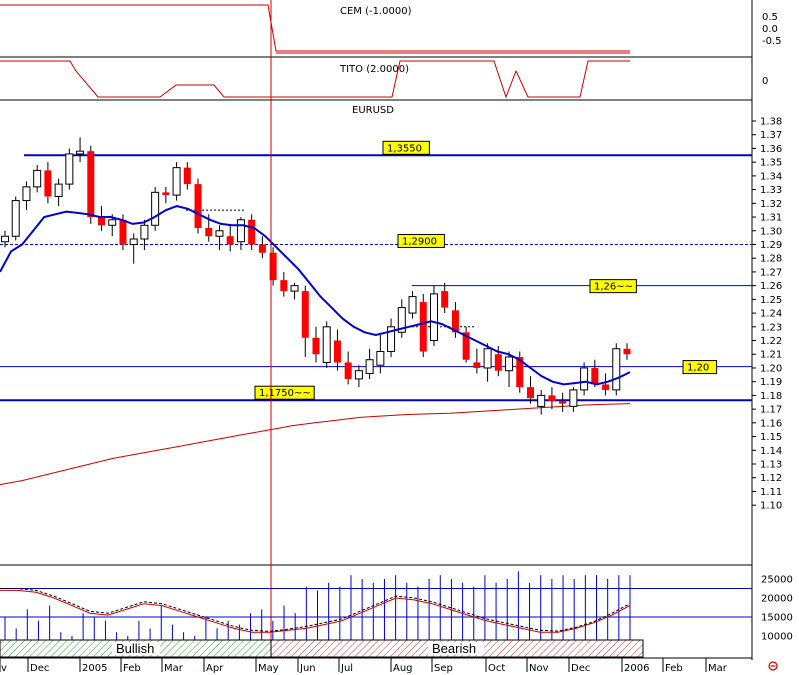 This screenshot has height=675, width=799. I want to click on y-tick-label: 1.29, so click(771, 245).